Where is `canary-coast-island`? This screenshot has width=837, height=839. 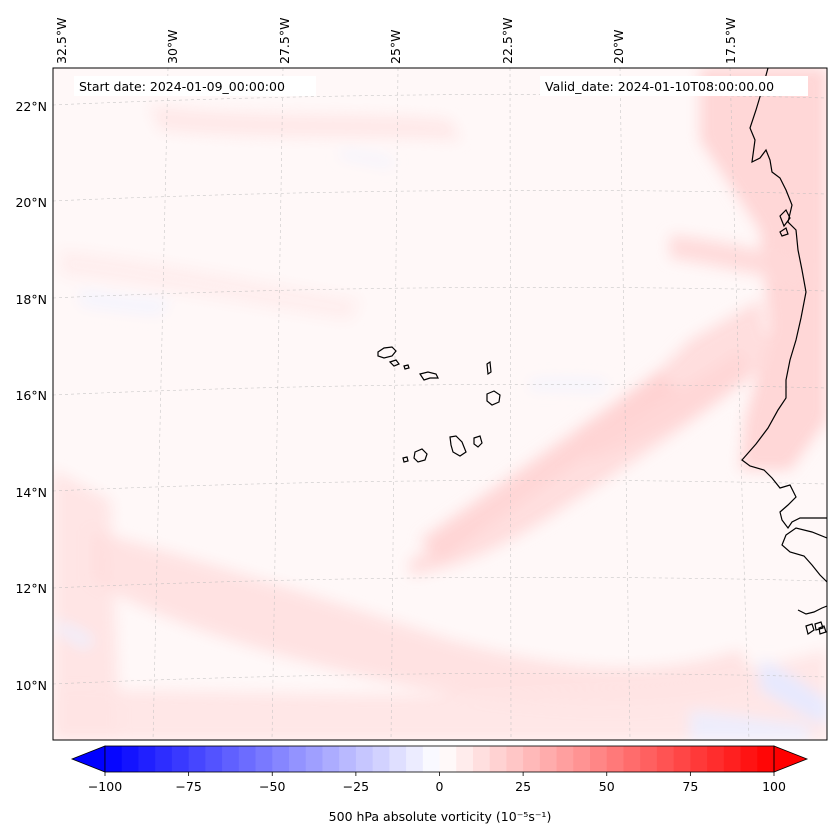 canary-coast-island is located at coordinates (785, 218).